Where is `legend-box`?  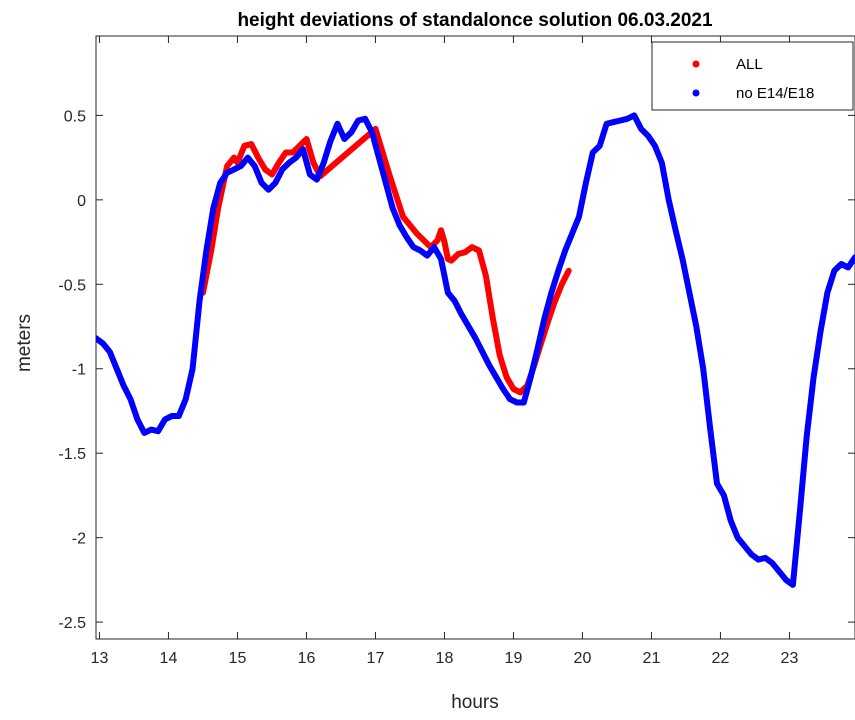 legend-box is located at coordinates (752, 76).